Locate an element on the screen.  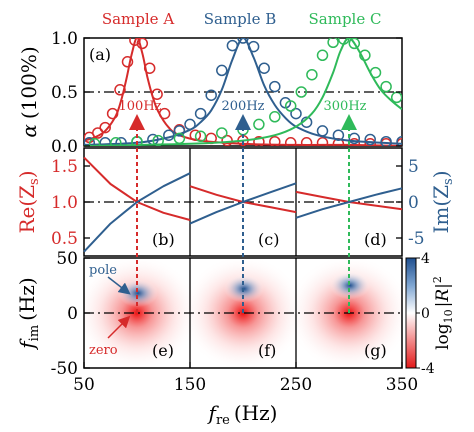
pole-heat-blob is located at coordinates (350, 285).